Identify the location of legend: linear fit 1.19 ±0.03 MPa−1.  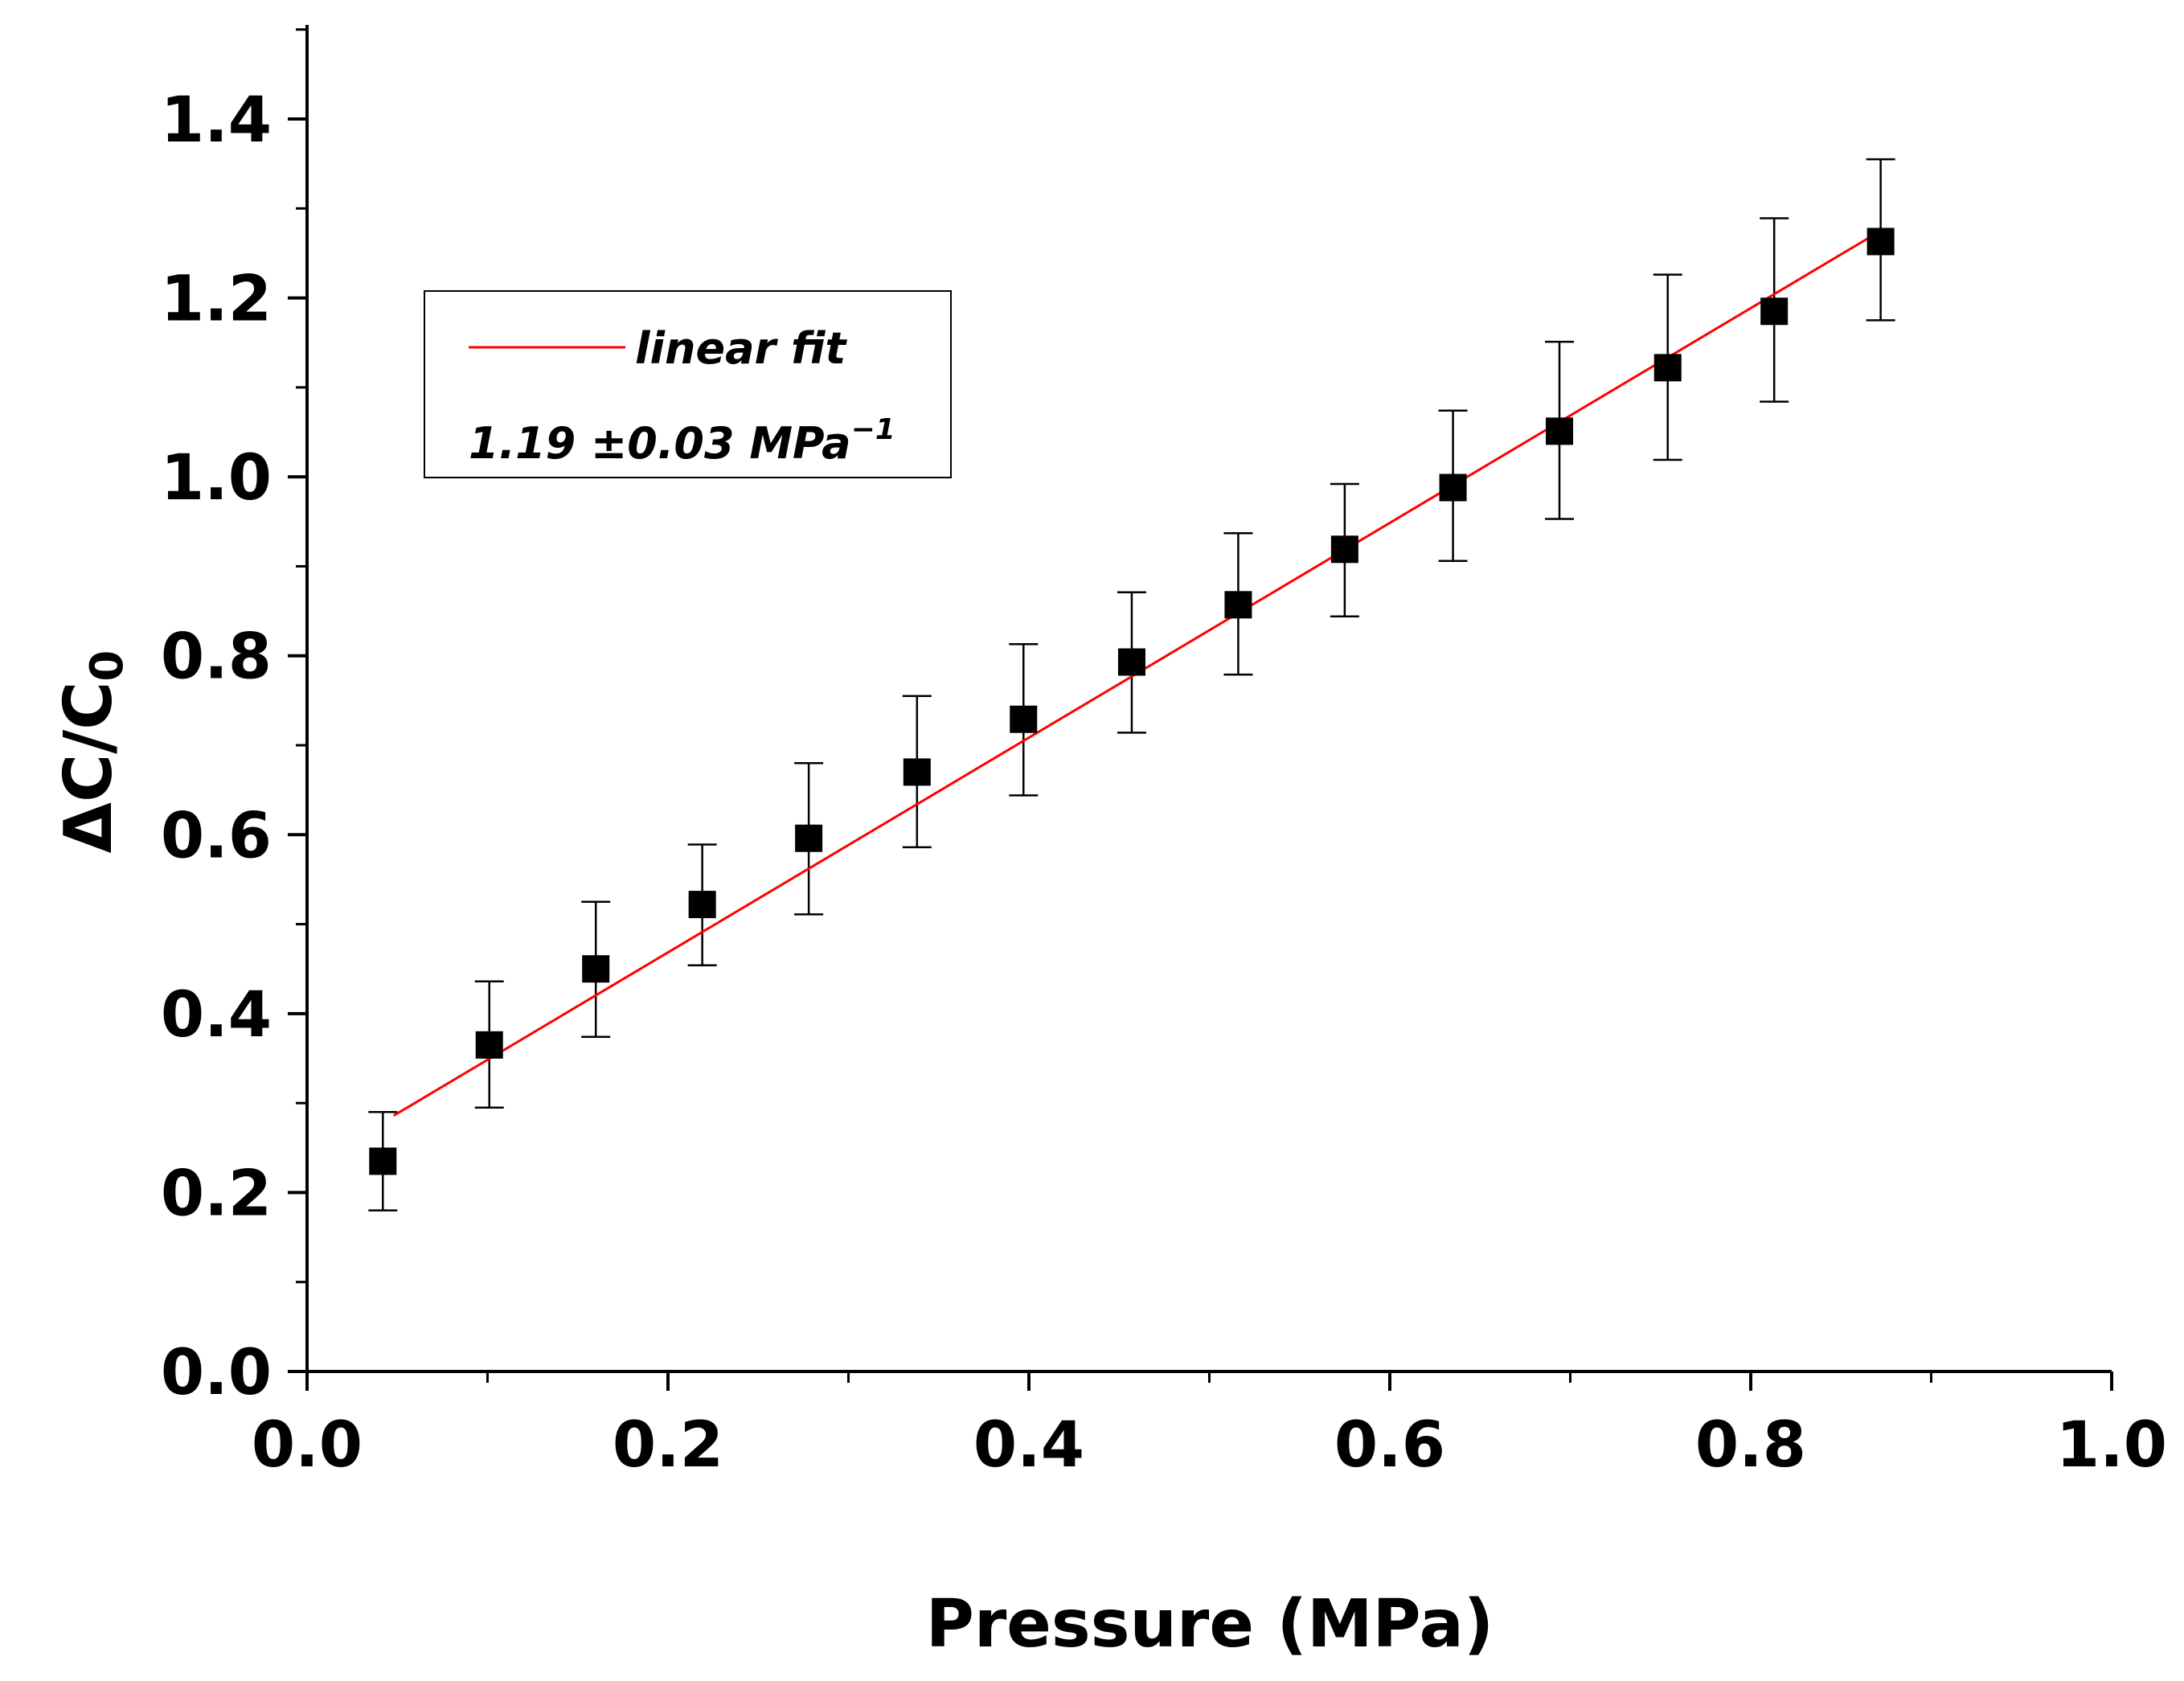
(688, 384).